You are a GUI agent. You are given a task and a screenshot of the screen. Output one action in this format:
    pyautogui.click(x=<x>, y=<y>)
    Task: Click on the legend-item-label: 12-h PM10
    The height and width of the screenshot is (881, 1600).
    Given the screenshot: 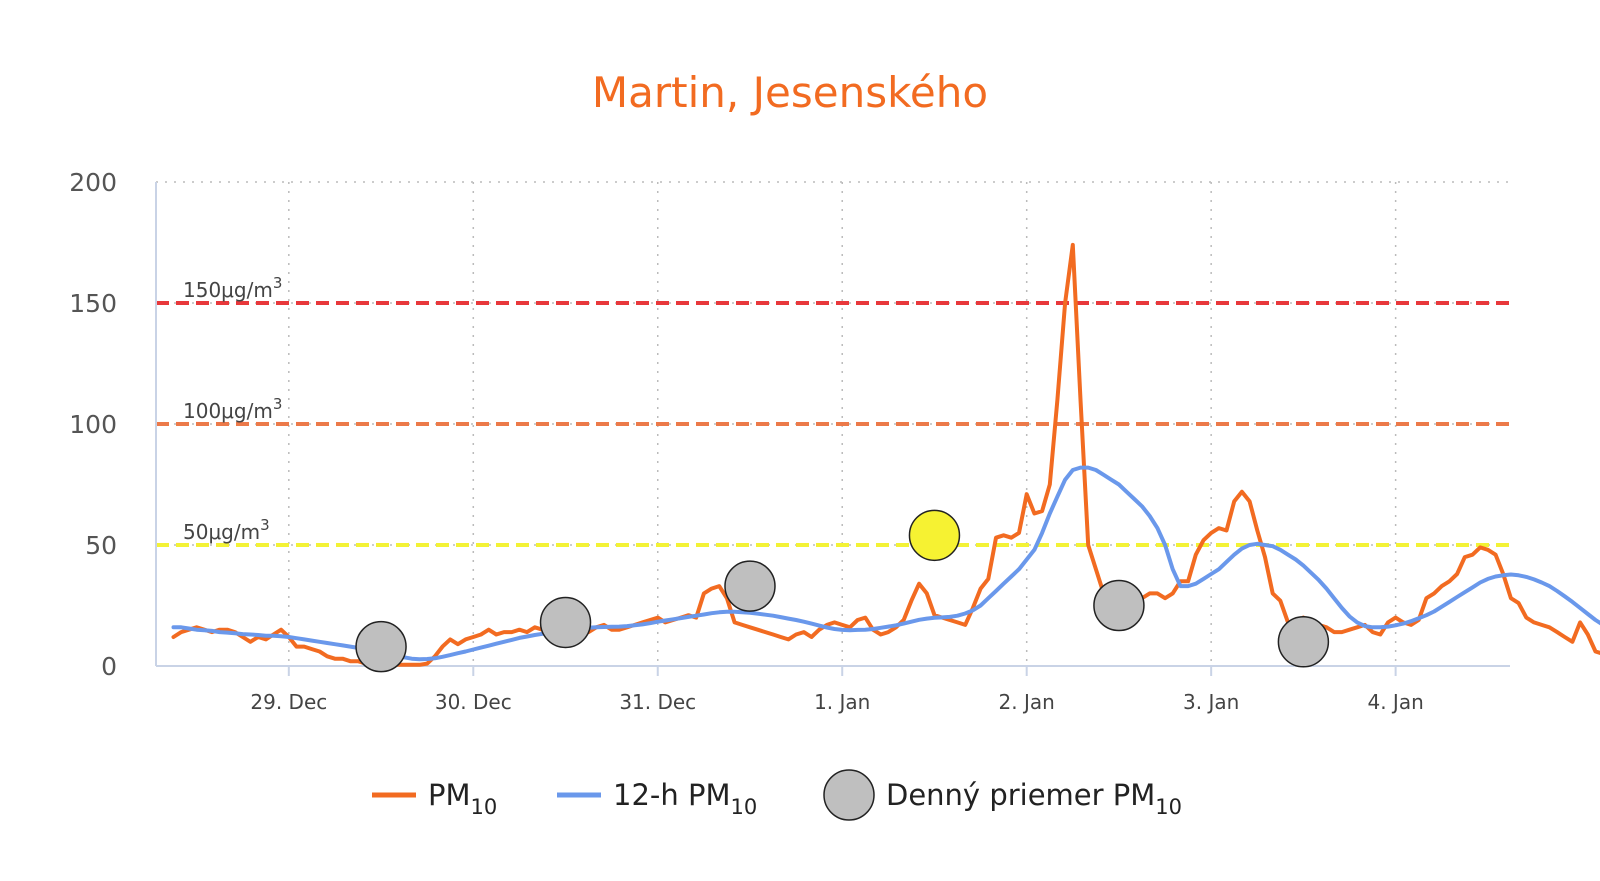 What is the action you would take?
    pyautogui.click(x=685, y=798)
    